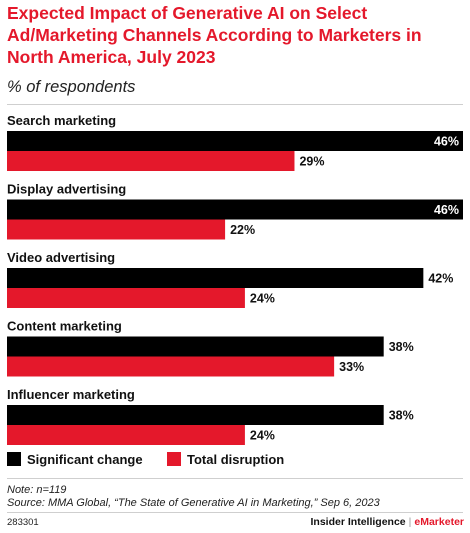 The height and width of the screenshot is (533, 470). What do you see at coordinates (61, 257) in the screenshot?
I see `category-label: Video advertising` at bounding box center [61, 257].